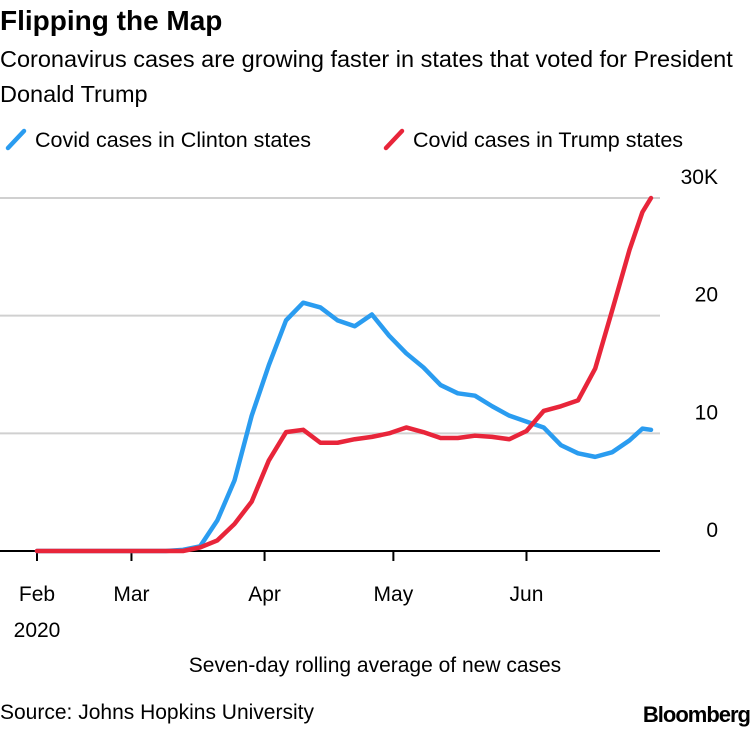 The image size is (750, 733). I want to click on x-tick-label: Mar, so click(131, 594).